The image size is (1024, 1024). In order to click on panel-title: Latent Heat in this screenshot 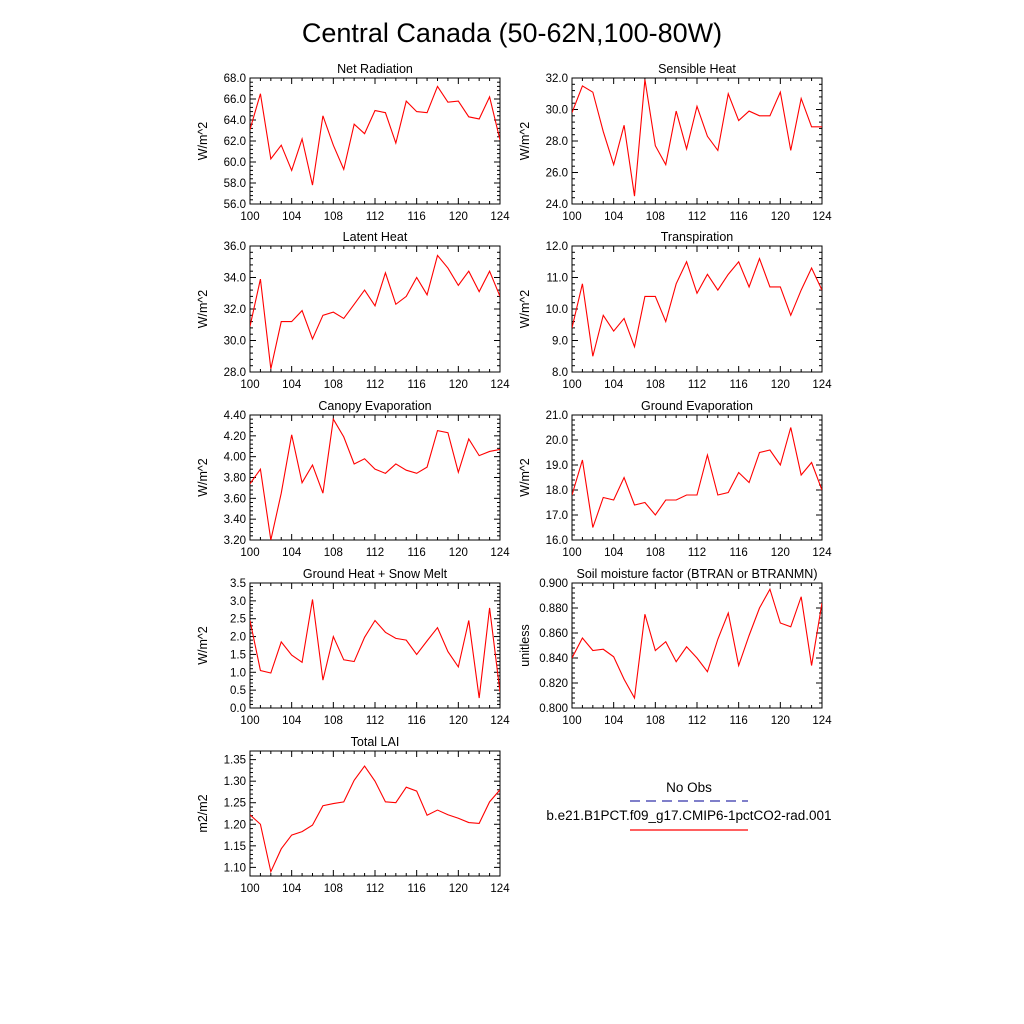, I will do `click(375, 237)`.